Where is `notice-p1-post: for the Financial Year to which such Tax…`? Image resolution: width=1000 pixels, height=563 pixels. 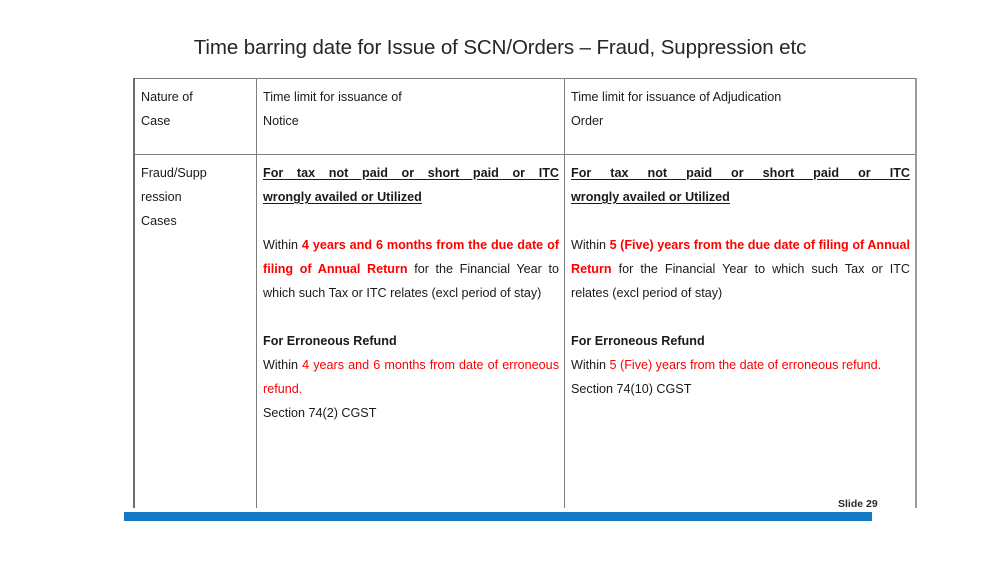
notice-p1-post: for the Financial Year to which such Tax… is located at coordinates (411, 280).